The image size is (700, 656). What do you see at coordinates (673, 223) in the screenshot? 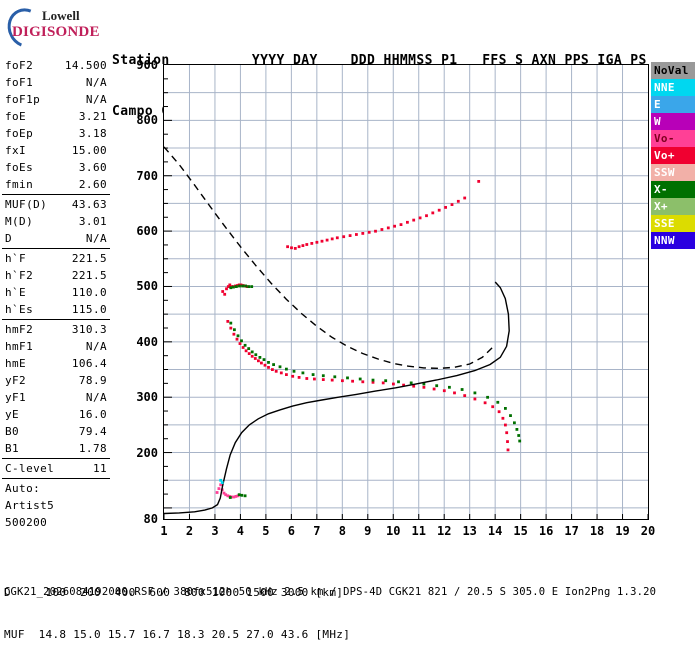
I see `legend-item-sse: SSE` at bounding box center [673, 223].